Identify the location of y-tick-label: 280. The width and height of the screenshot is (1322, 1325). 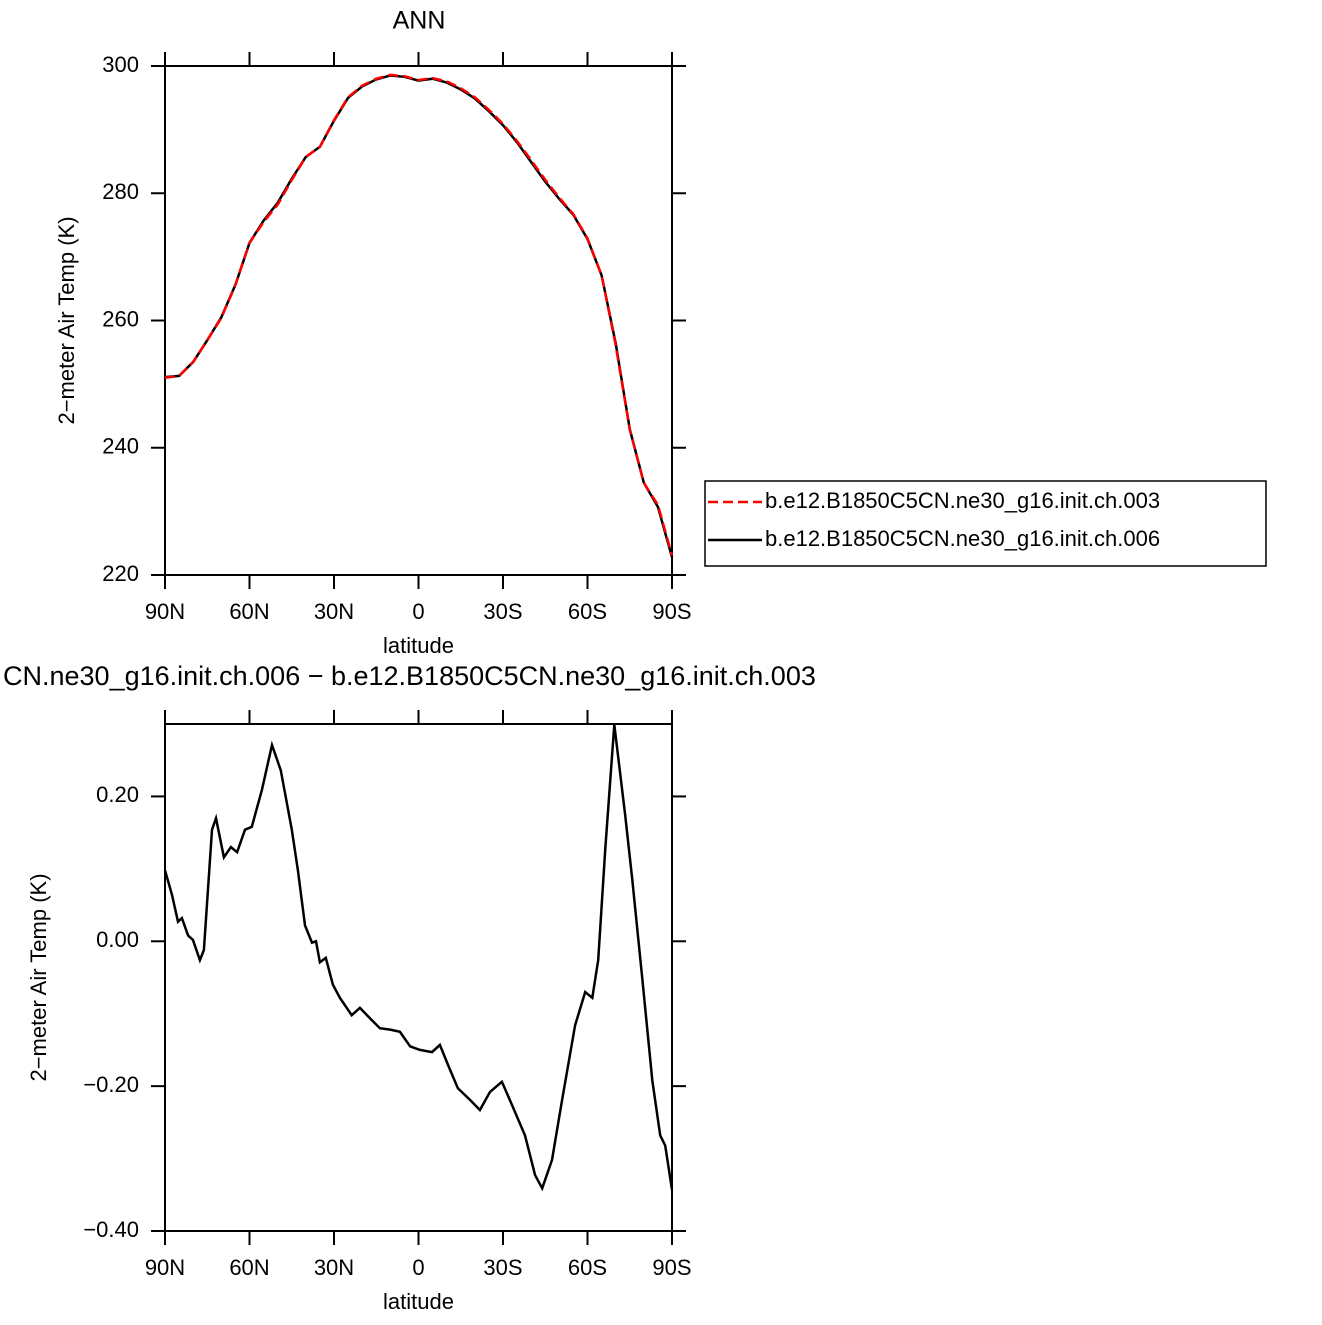
(120, 191).